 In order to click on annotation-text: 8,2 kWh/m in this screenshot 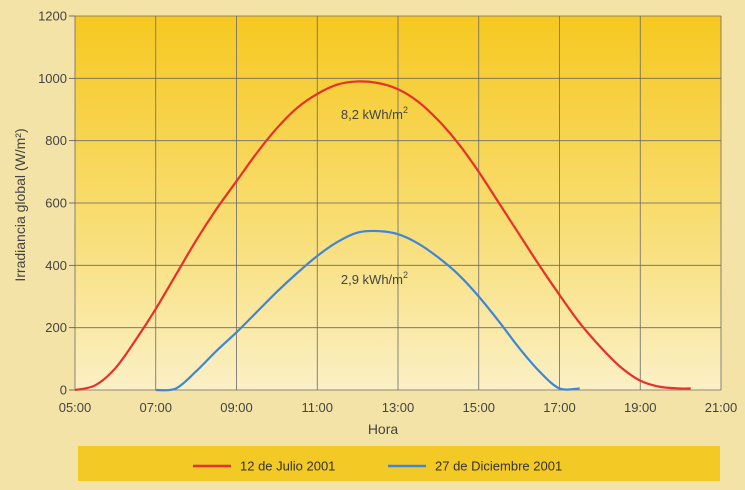, I will do `click(372, 114)`.